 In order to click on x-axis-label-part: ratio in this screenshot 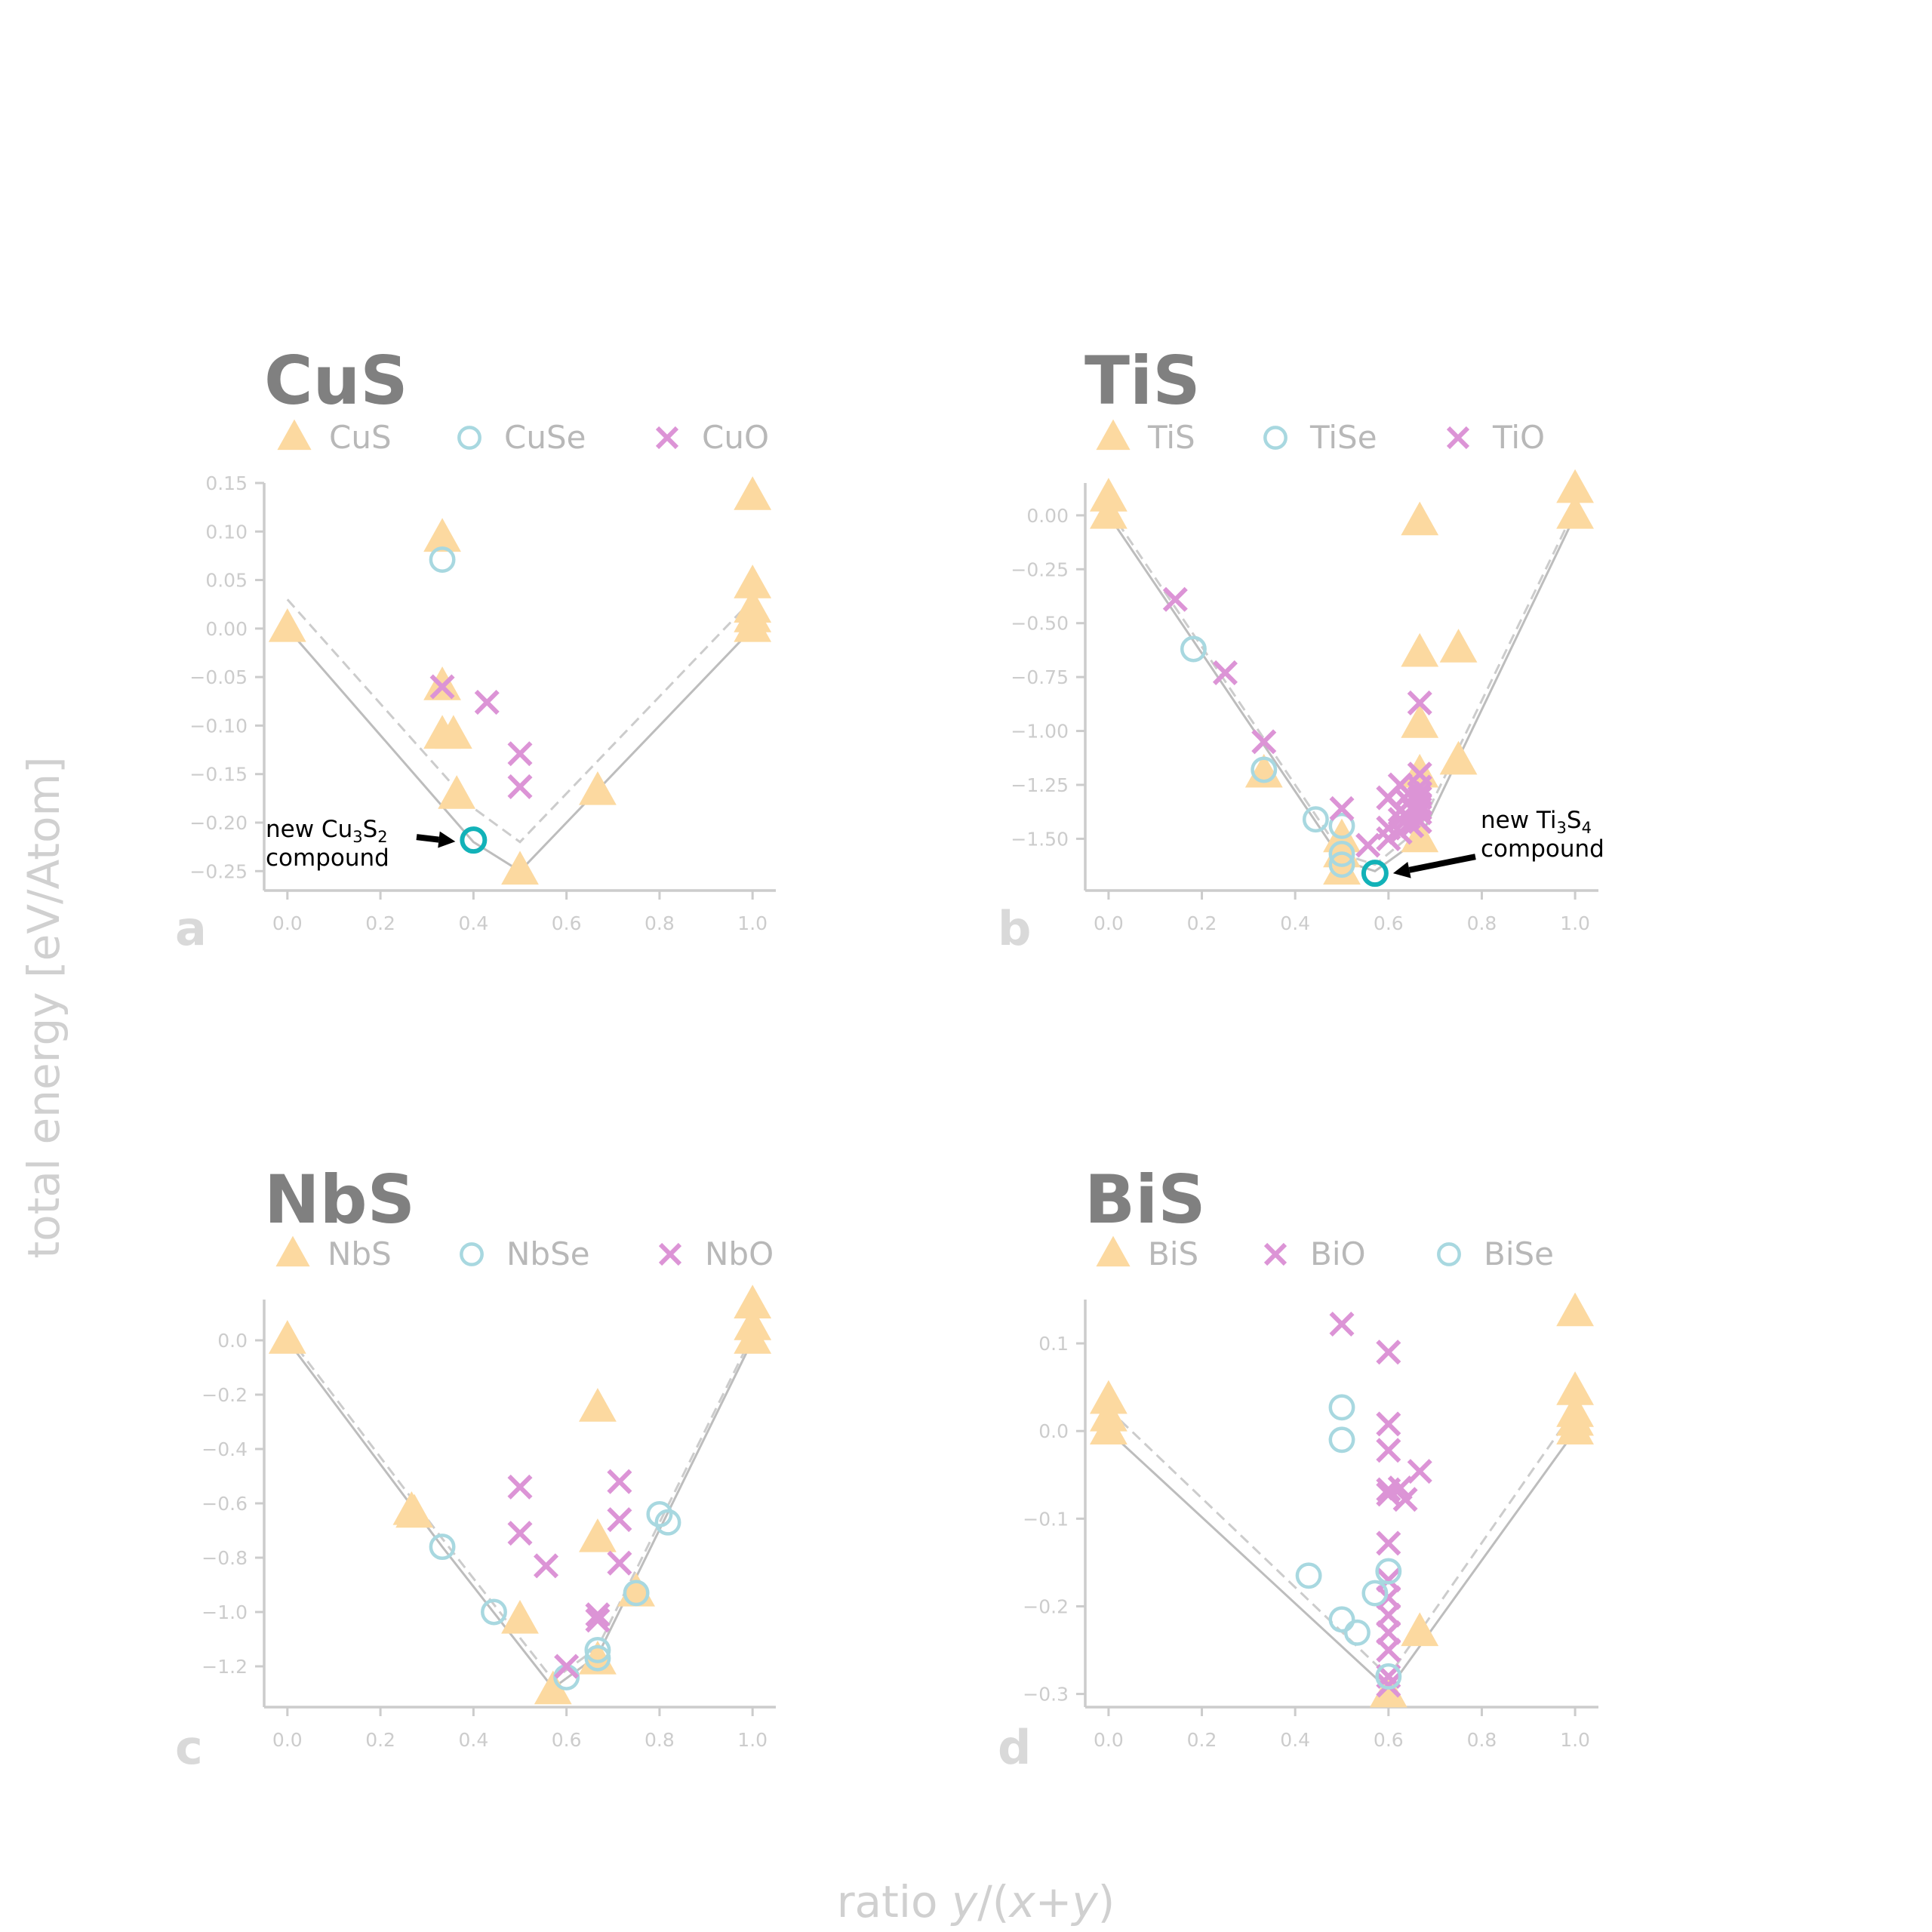, I will do `click(894, 1901)`.